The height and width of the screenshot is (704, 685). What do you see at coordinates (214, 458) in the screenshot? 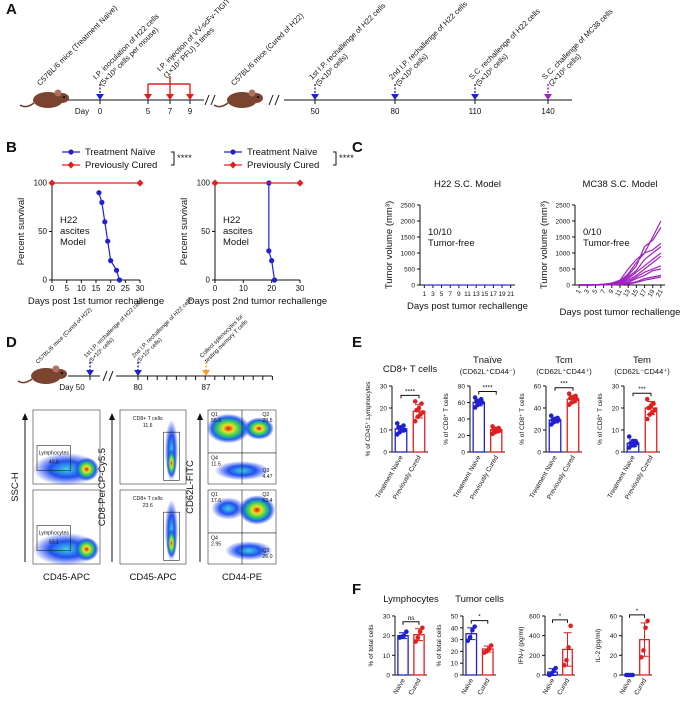
I see `quadrant-name: Q4` at bounding box center [214, 458].